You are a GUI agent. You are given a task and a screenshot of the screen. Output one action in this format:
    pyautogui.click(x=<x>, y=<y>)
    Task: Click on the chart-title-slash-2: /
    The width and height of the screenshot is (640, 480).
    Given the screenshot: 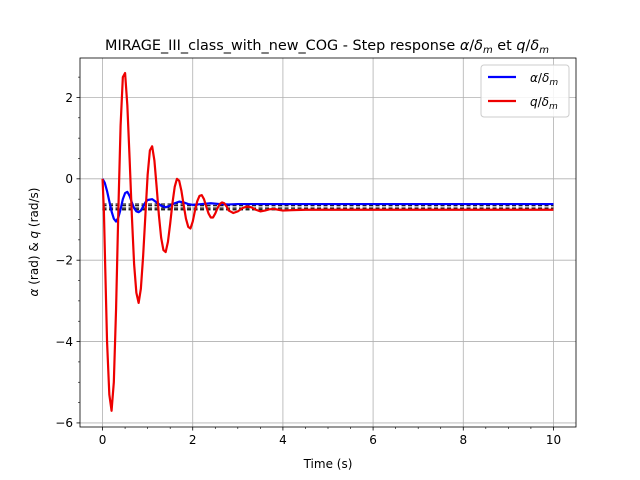 What is the action you would take?
    pyautogui.click(x=528, y=46)
    